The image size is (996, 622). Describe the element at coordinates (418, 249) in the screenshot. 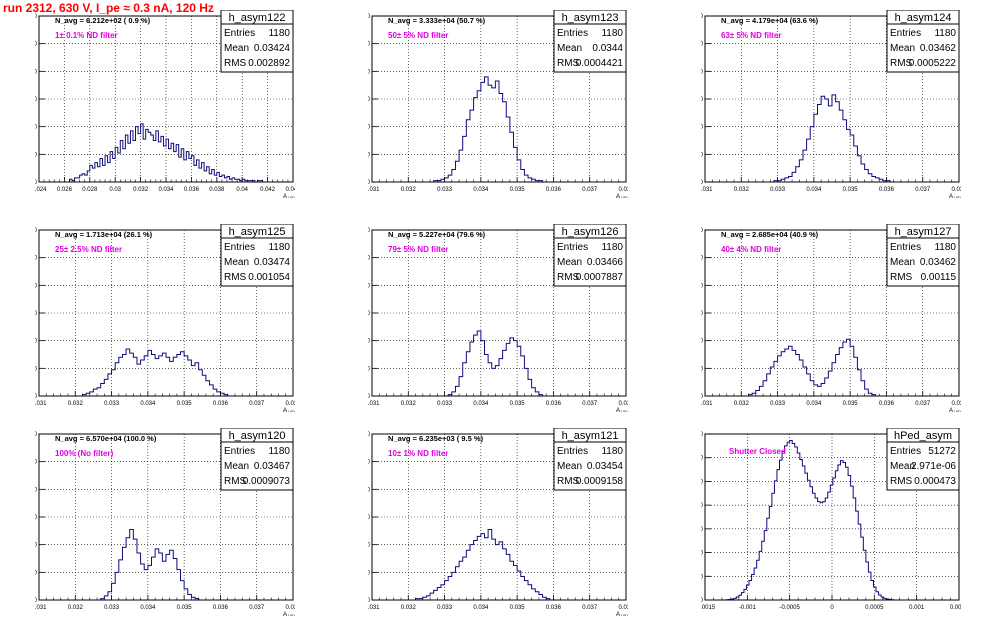

I see `filter-annotation: 79± 5% ND filter` at that location.